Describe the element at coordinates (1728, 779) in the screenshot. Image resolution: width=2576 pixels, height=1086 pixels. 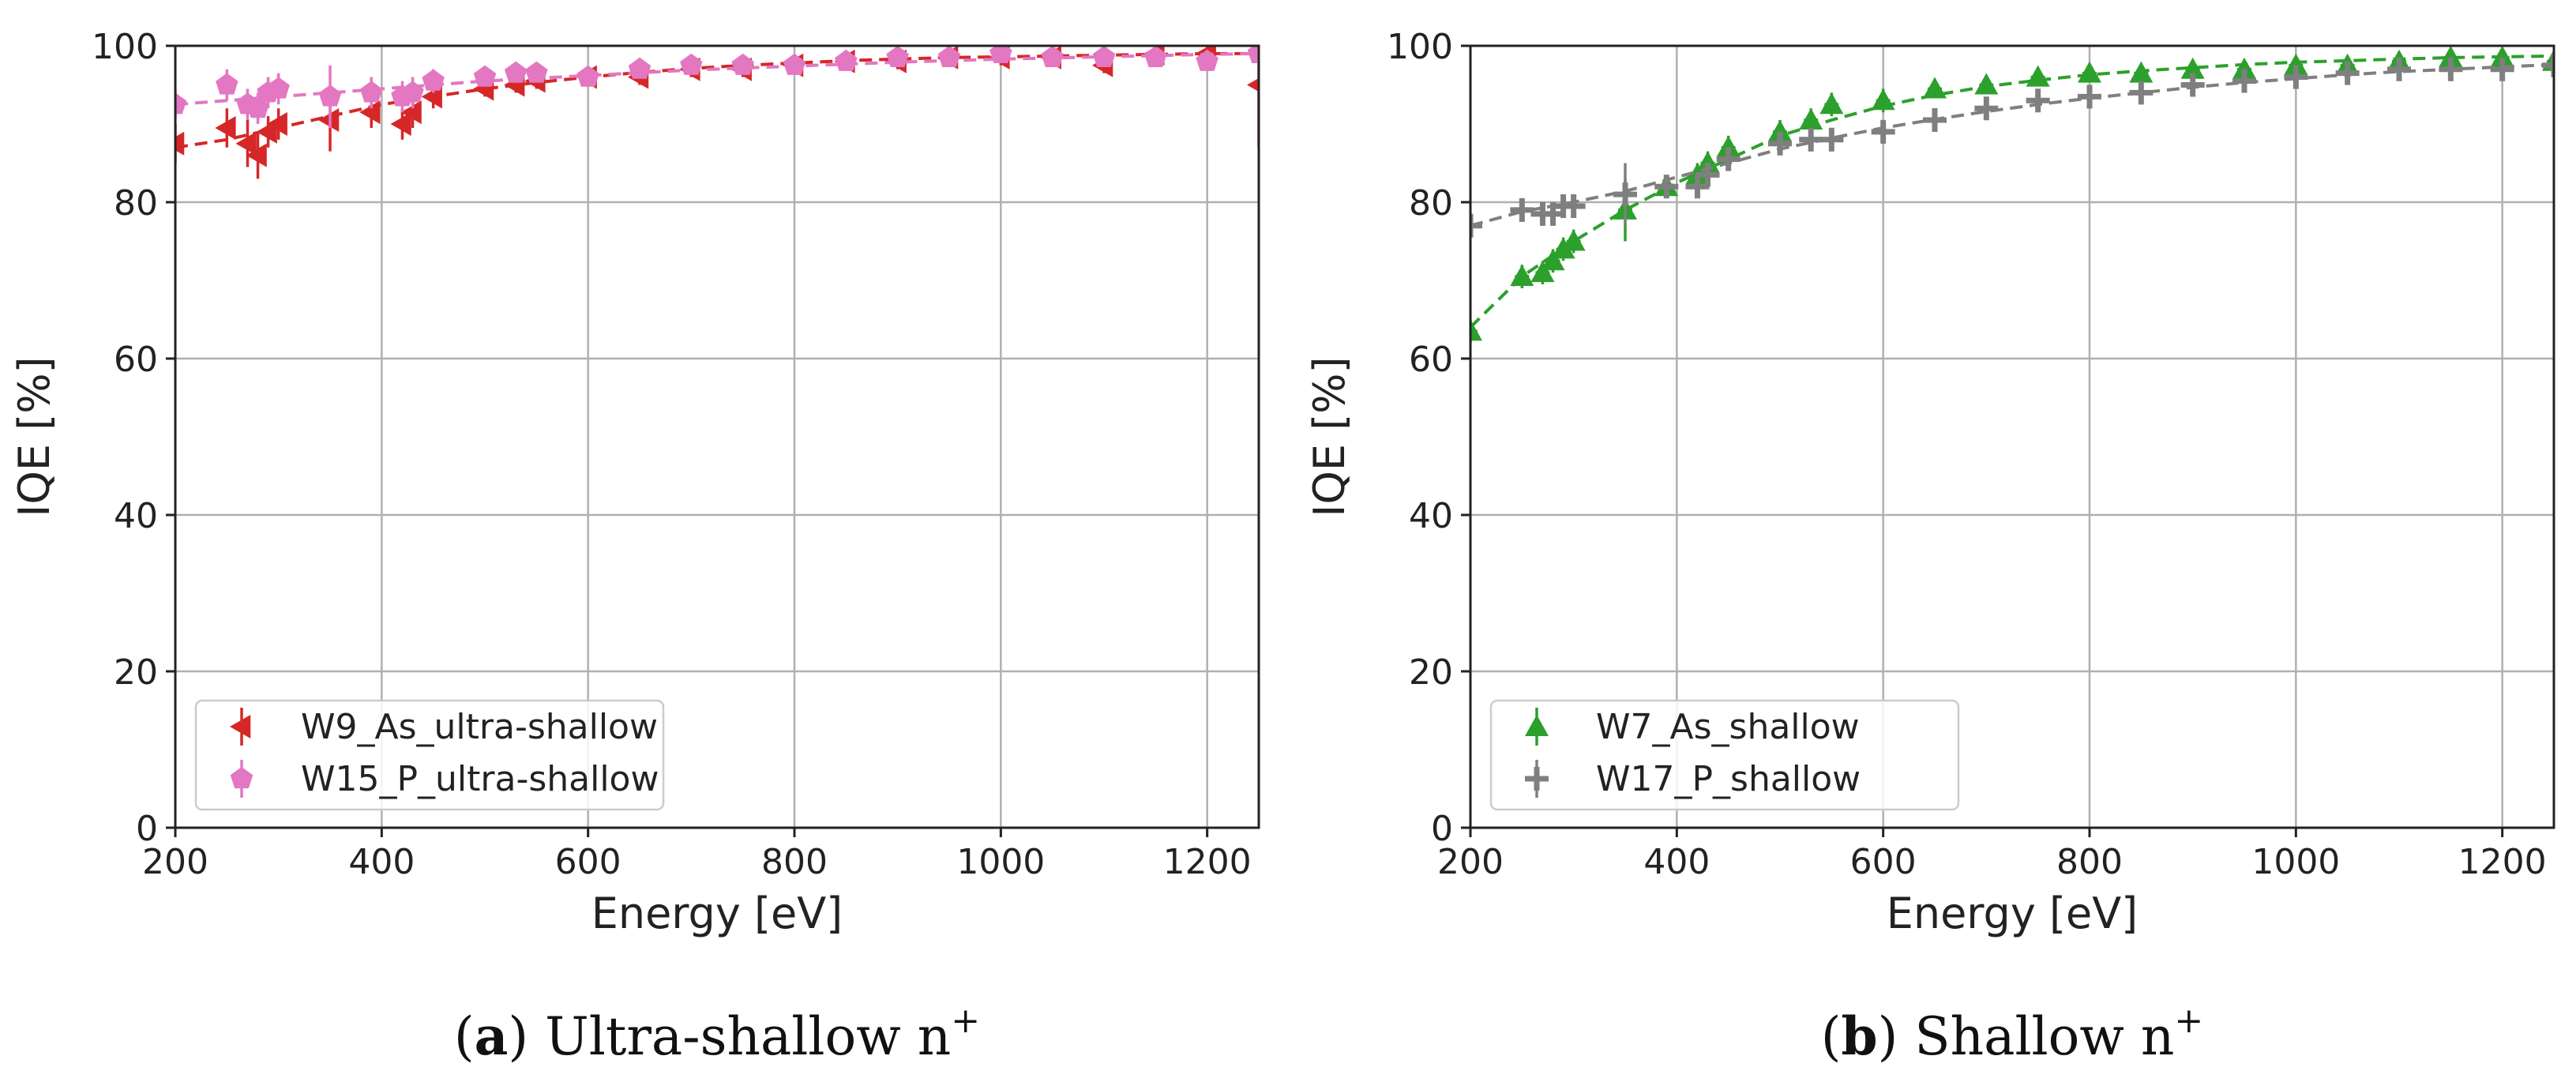
I see `legend-label: W17_P_shallow` at that location.